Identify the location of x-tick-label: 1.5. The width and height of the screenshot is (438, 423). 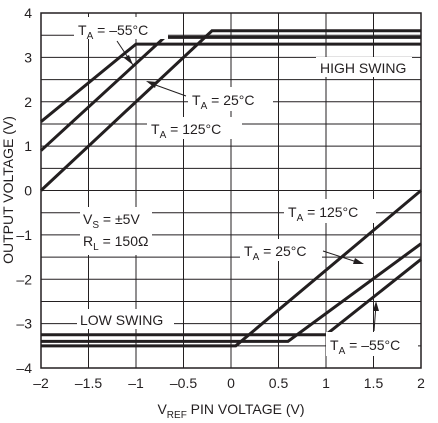
(374, 383).